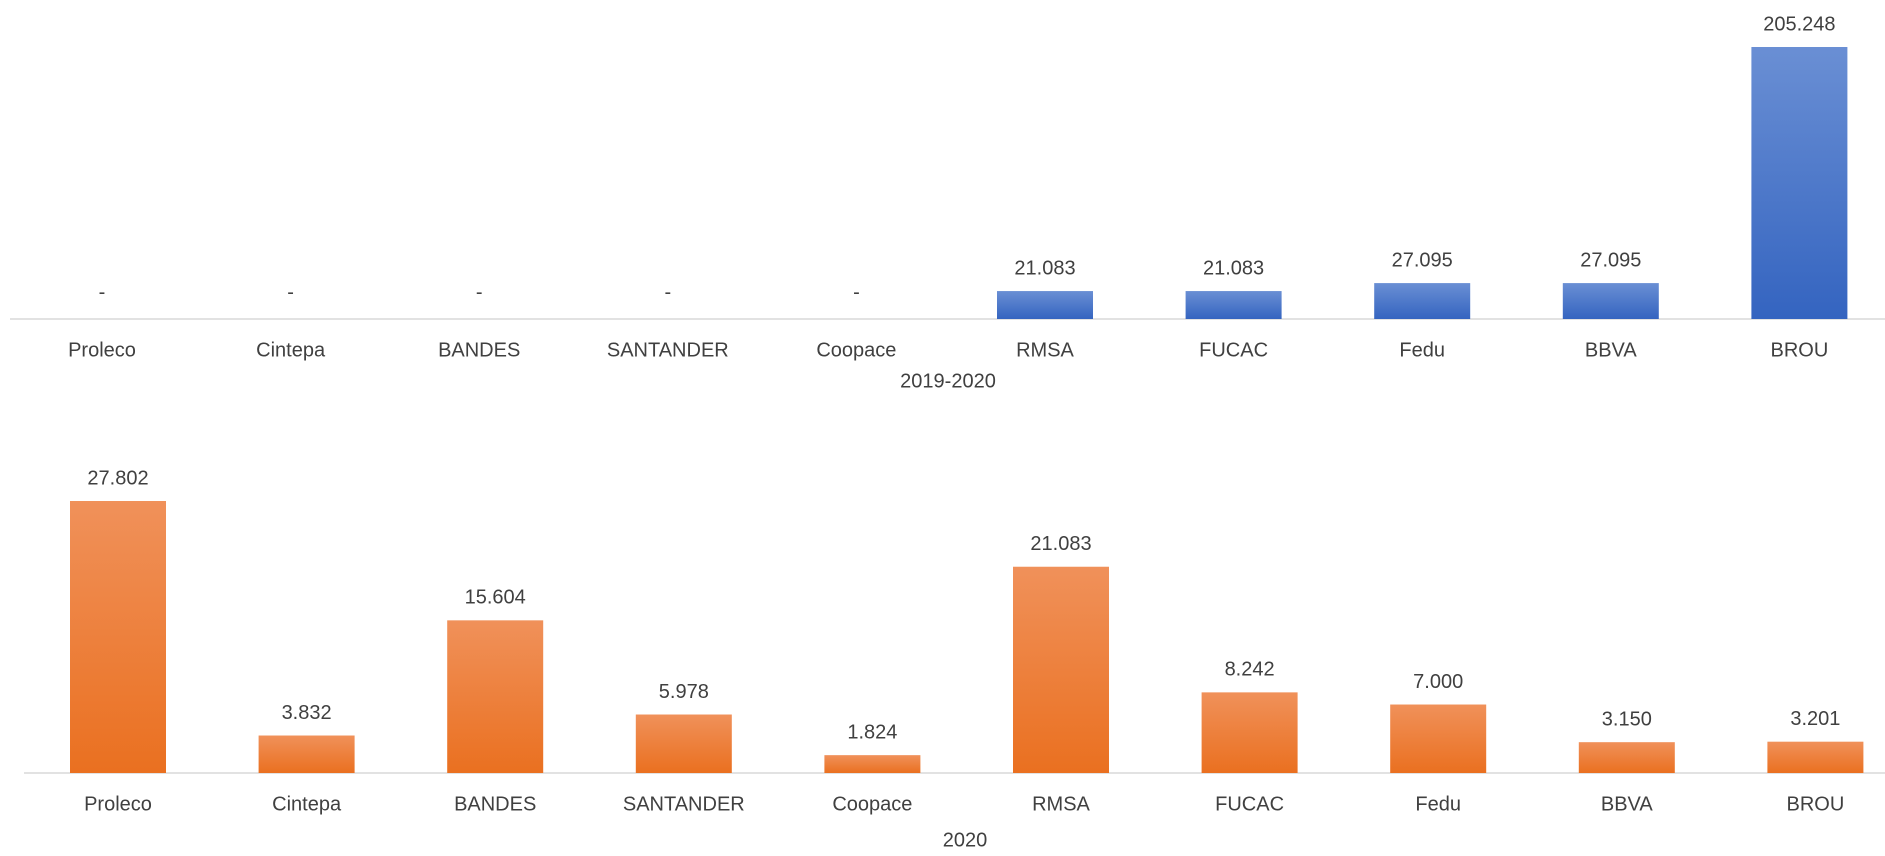 The height and width of the screenshot is (856, 1885). What do you see at coordinates (948, 381) in the screenshot?
I see `axis-title: 2019-2020` at bounding box center [948, 381].